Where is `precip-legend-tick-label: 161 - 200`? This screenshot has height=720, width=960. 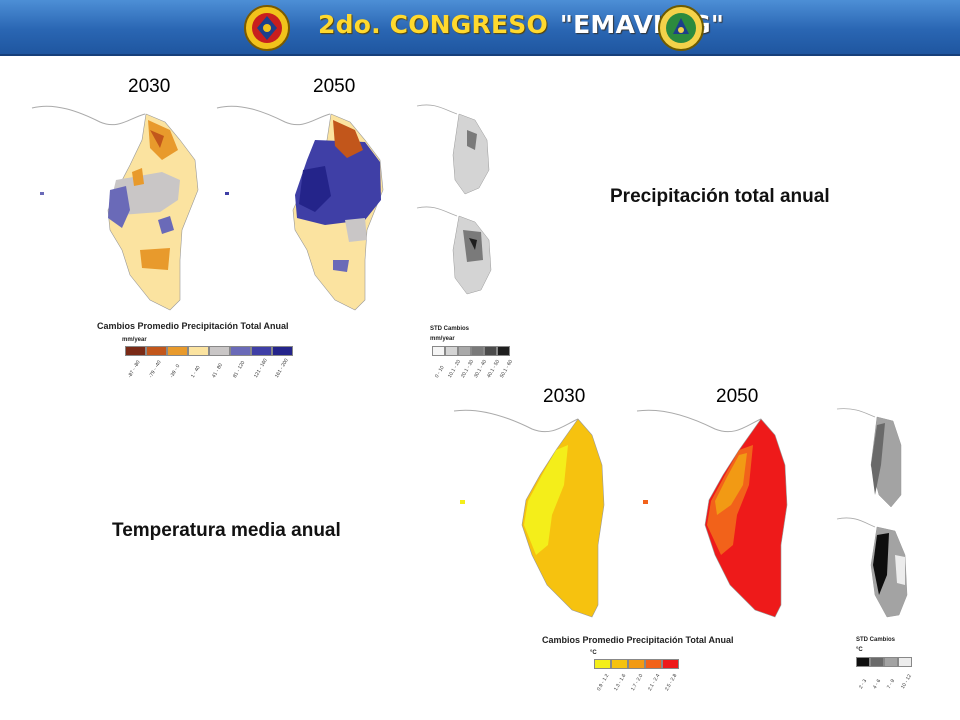 precip-legend-tick-label: 161 - 200 is located at coordinates (282, 368).